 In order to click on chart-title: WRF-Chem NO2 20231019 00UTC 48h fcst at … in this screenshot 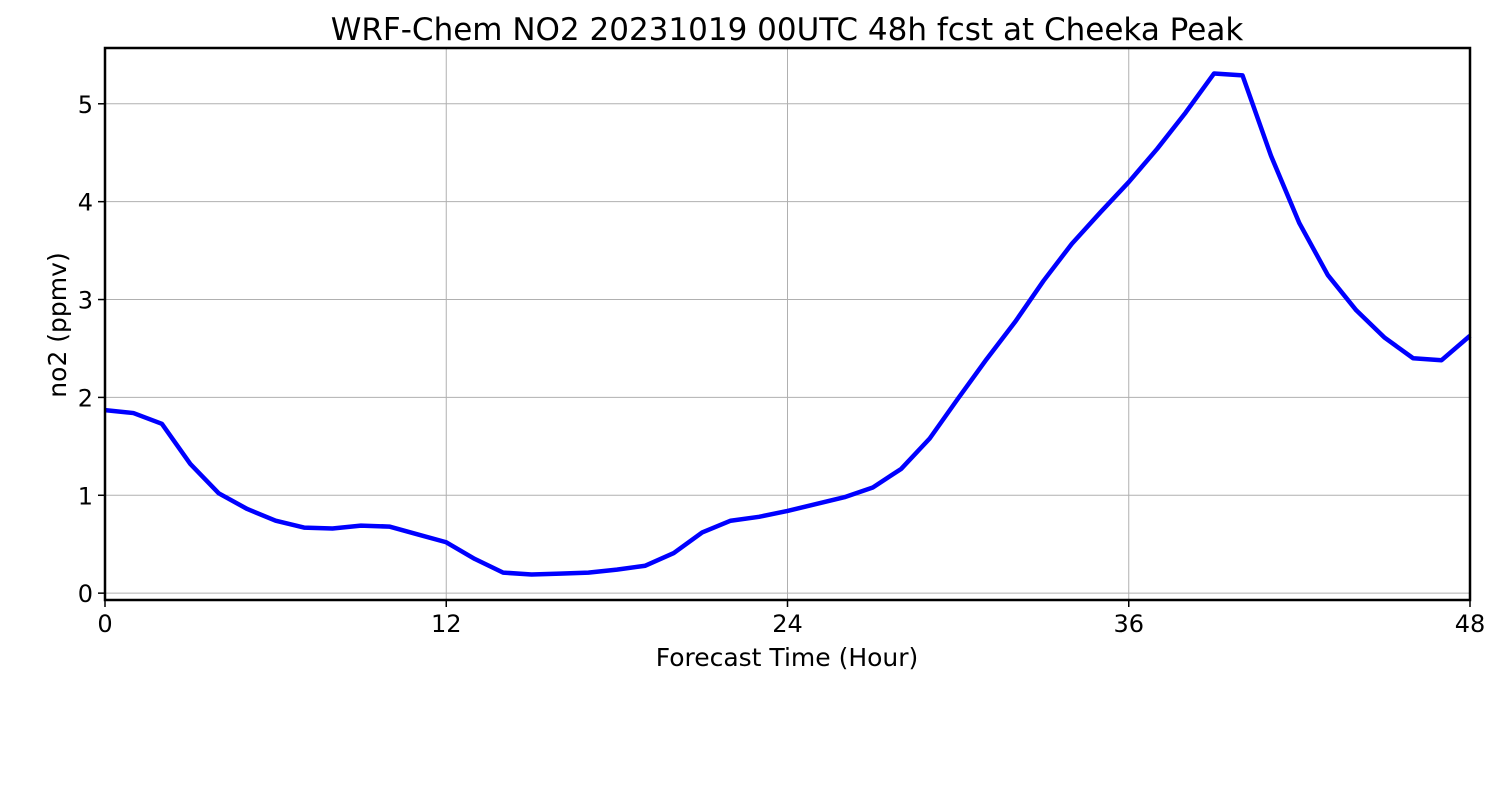, I will do `click(787, 30)`.